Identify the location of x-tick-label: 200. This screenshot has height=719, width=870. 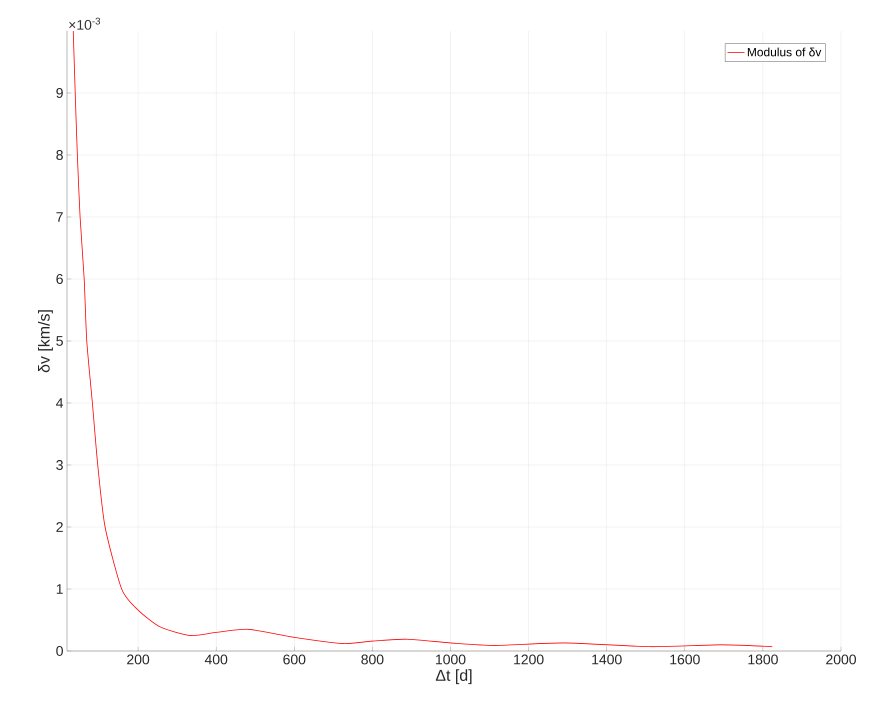
(138, 659).